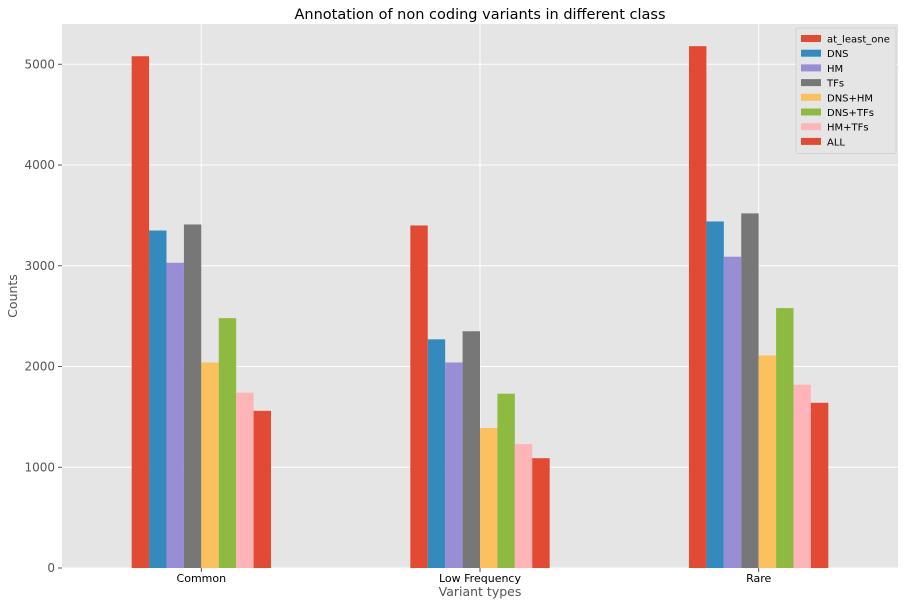 The image size is (909, 606). I want to click on y-tick-label: 3000, so click(39, 266).